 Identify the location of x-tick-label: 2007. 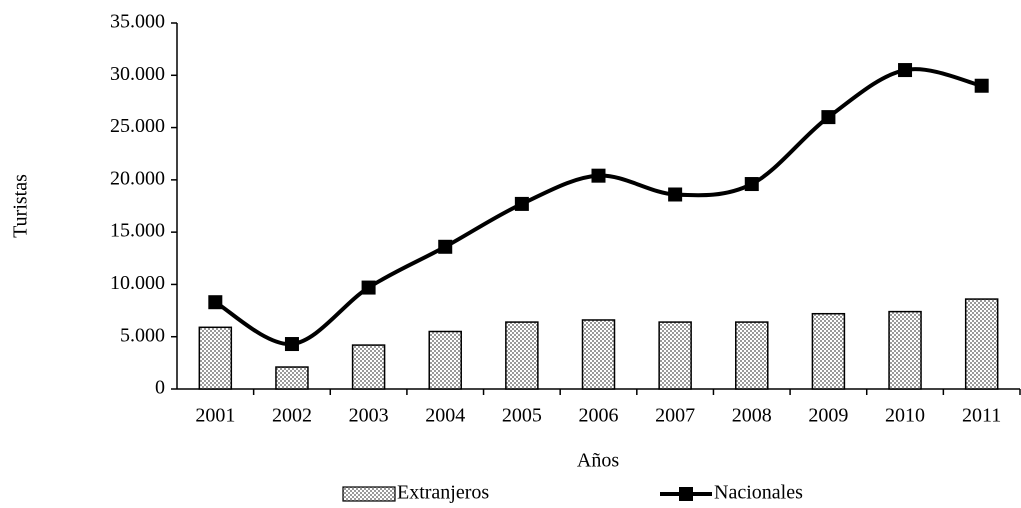
(675, 416).